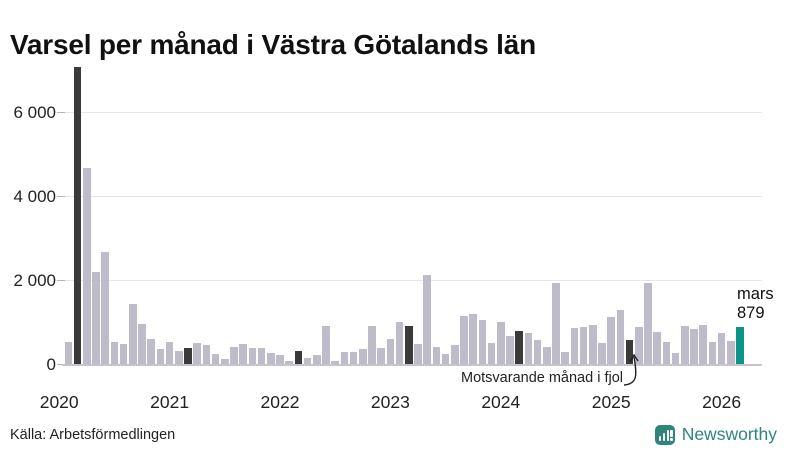 This screenshot has width=800, height=450. What do you see at coordinates (34, 280) in the screenshot?
I see `y-tick-label-2000: 2 000` at bounding box center [34, 280].